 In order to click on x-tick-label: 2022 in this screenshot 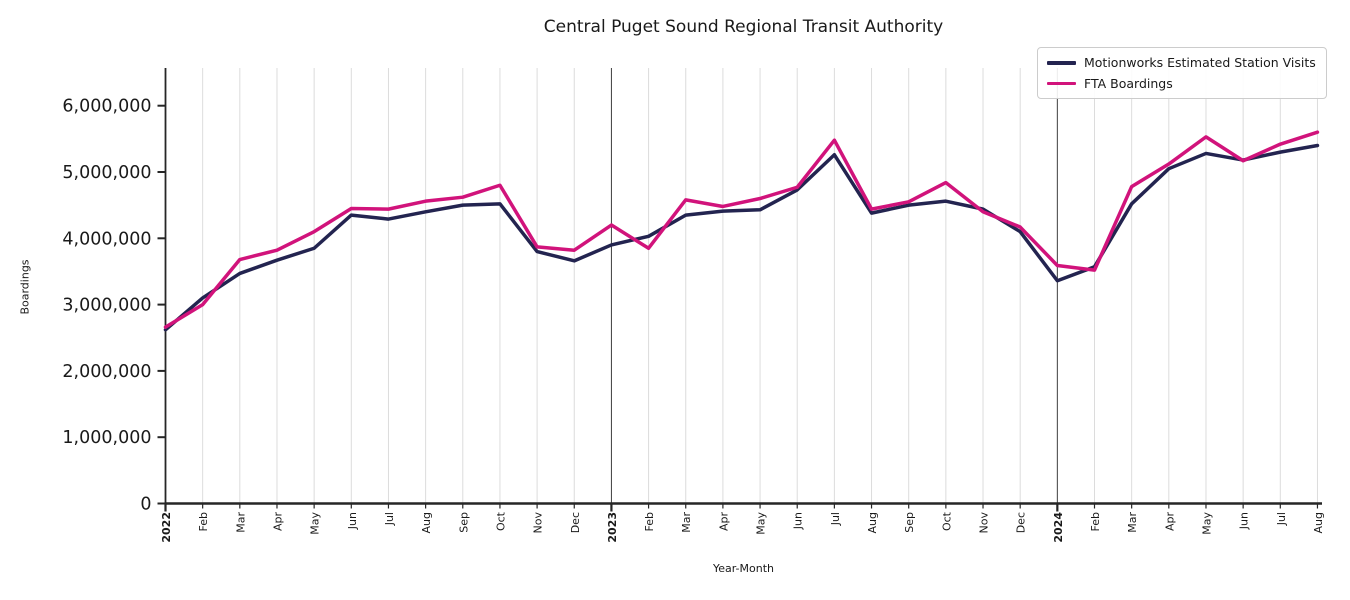, I will do `click(166, 527)`.